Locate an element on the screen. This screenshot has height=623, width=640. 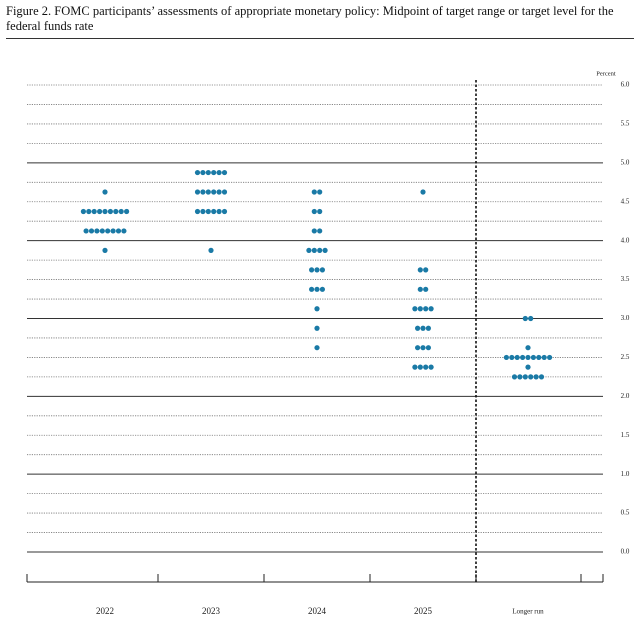
y-tick-label: 3.5 is located at coordinates (625, 279).